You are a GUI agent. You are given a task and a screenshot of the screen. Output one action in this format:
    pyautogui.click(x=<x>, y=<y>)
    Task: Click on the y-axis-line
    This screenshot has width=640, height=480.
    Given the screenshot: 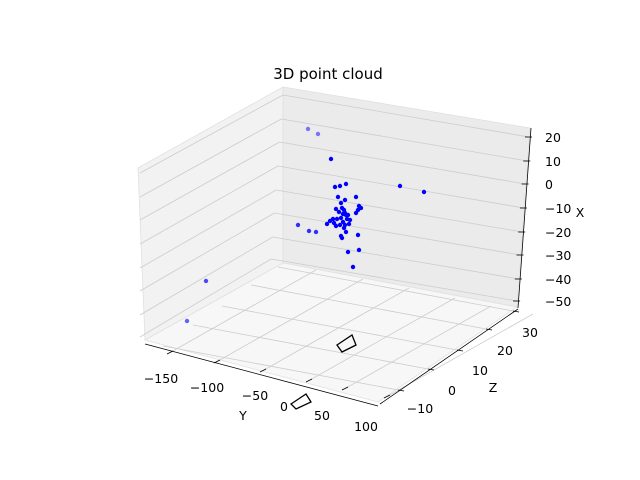 What is the action you would take?
    pyautogui.click(x=261, y=375)
    